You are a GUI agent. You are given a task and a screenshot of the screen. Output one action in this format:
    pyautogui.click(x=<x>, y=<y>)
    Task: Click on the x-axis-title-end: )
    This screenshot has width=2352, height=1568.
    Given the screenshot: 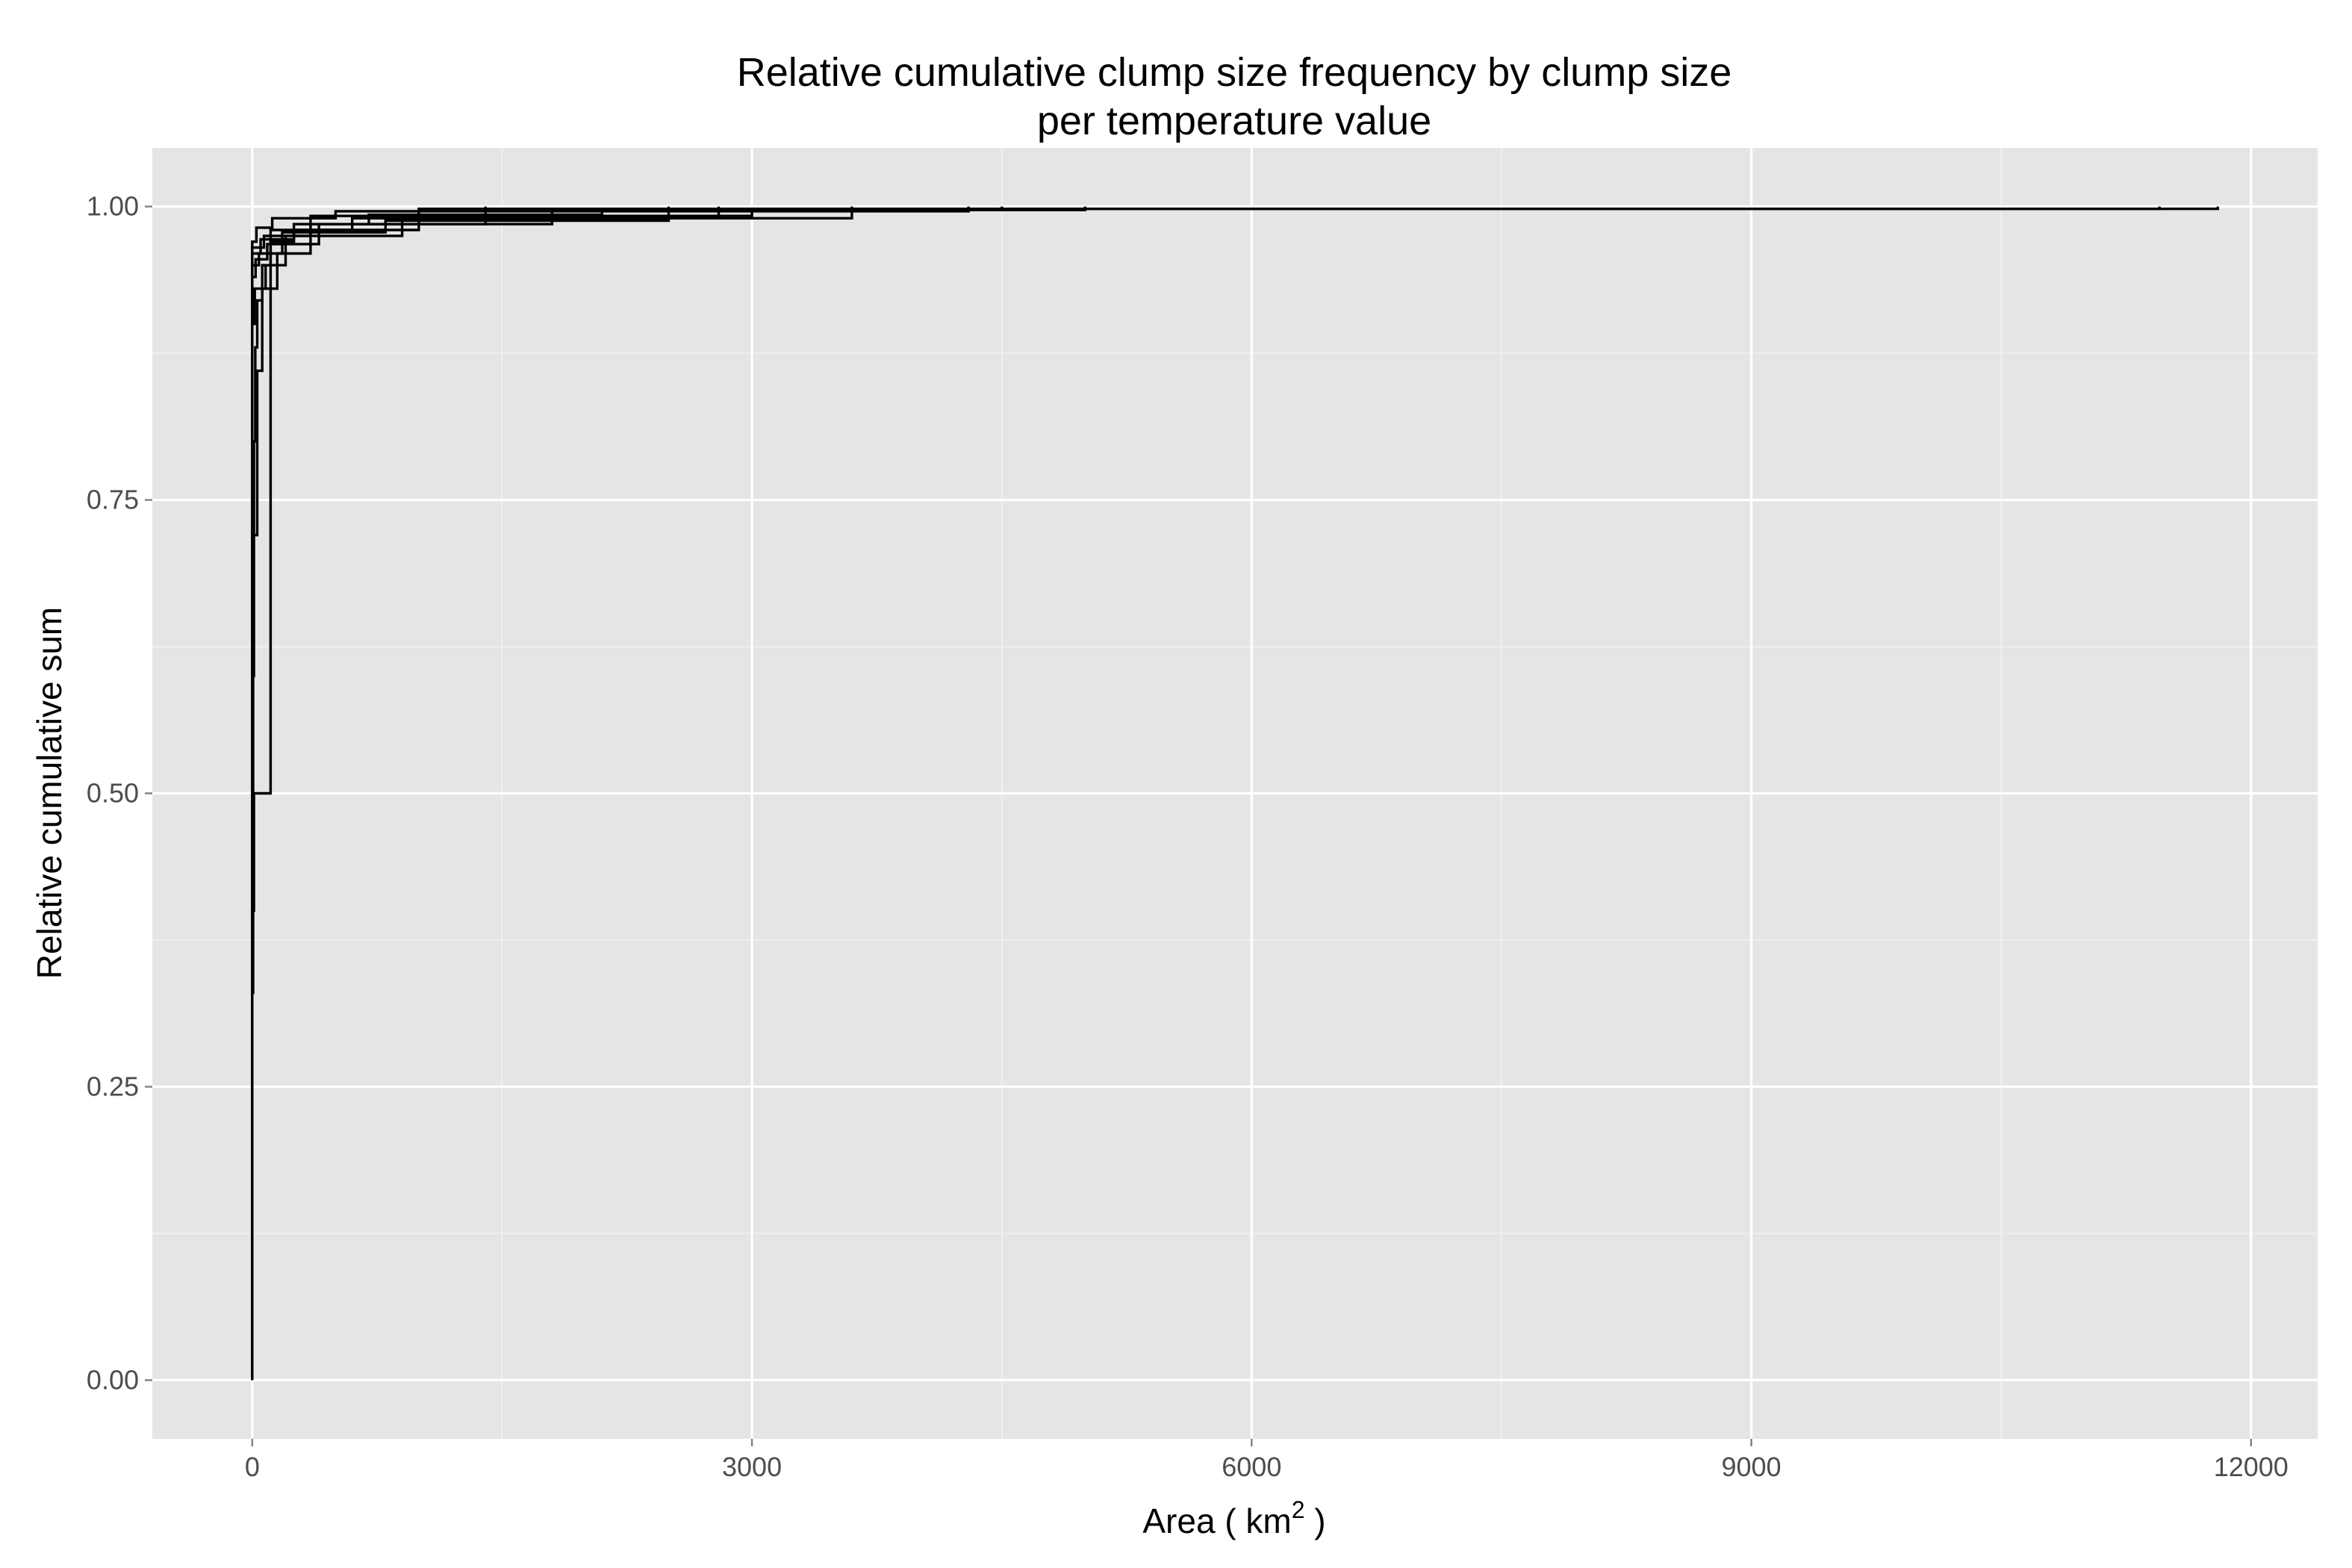 What is the action you would take?
    pyautogui.click(x=1315, y=1521)
    